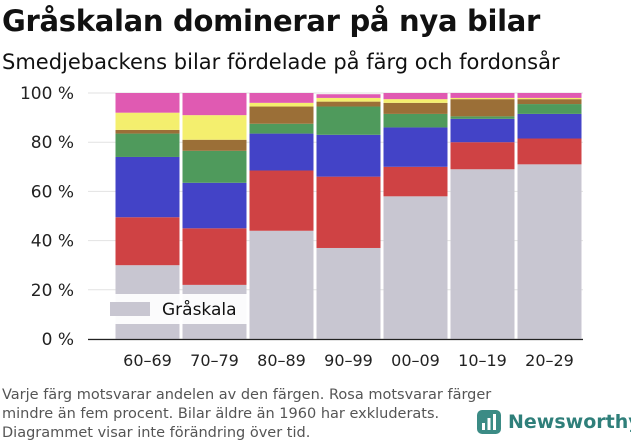  What do you see at coordinates (489, 422) in the screenshot?
I see `newsworthy-logo-icon` at bounding box center [489, 422].